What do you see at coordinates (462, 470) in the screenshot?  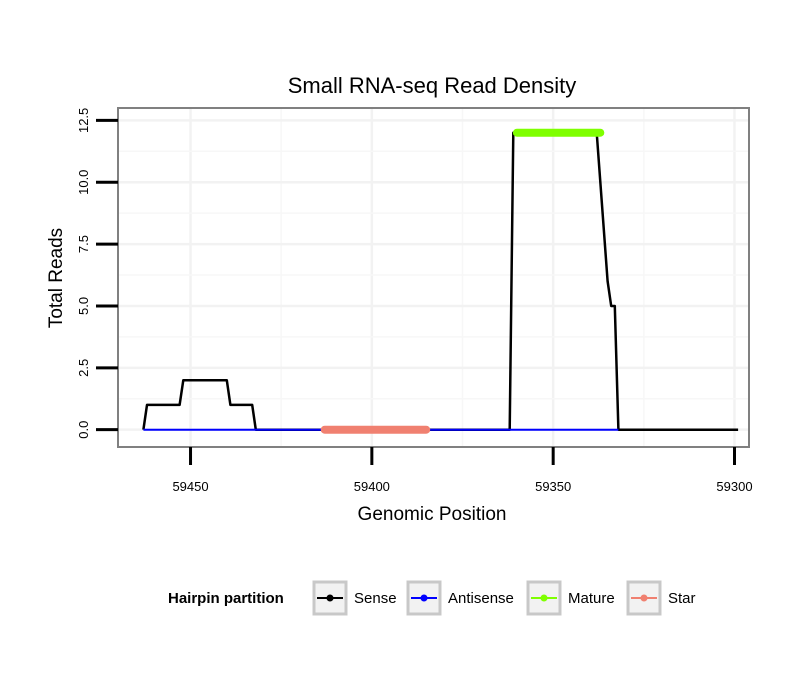 I see `x-axis: 59450 59400 59350 59300` at bounding box center [462, 470].